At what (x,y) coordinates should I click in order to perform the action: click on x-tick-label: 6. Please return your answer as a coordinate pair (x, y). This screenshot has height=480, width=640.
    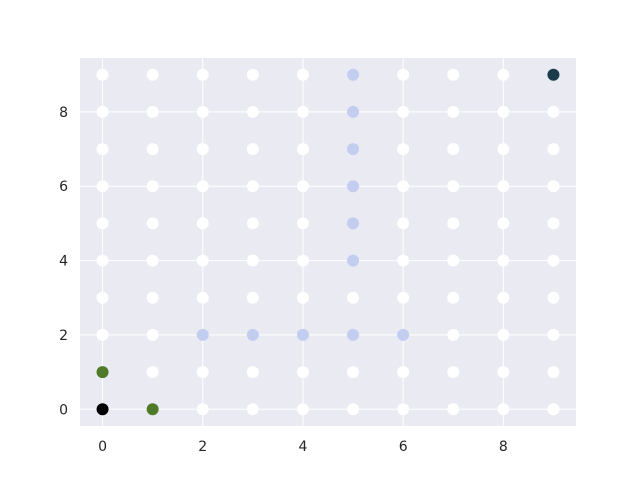
    Looking at the image, I should click on (403, 447).